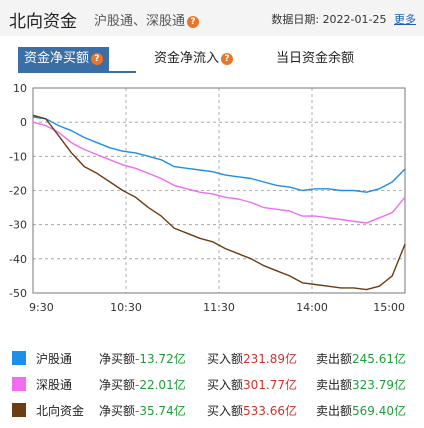 The height and width of the screenshot is (428, 424). Describe the element at coordinates (126, 307) in the screenshot. I see `x-tick-label: 10:30` at that location.